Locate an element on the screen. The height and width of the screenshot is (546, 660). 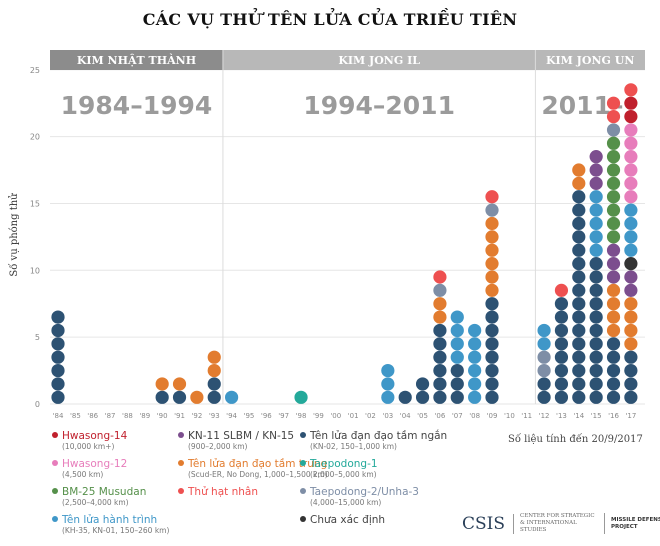
x-tick-label: '13 is located at coordinates (561, 416).